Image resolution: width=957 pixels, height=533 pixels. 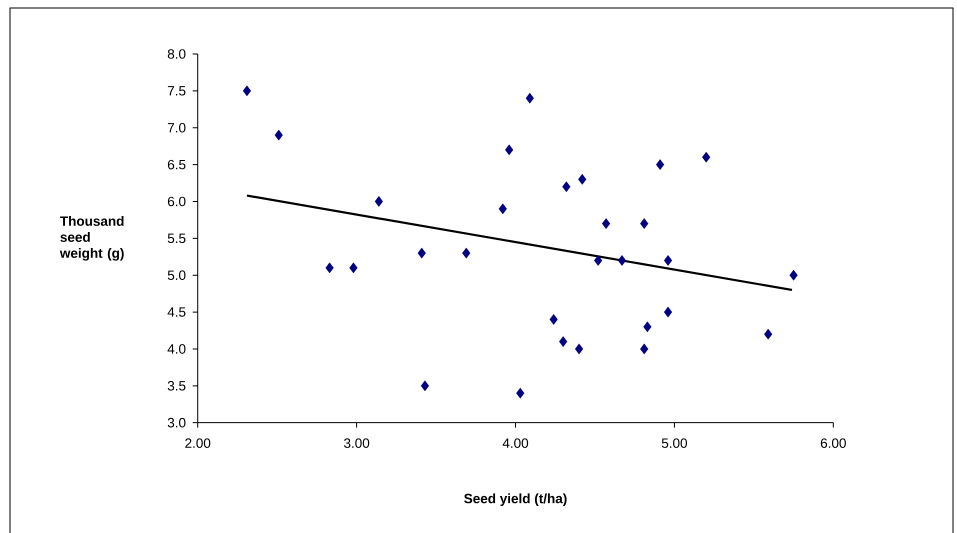 I want to click on y-tick-label: 5.0, so click(x=177, y=275).